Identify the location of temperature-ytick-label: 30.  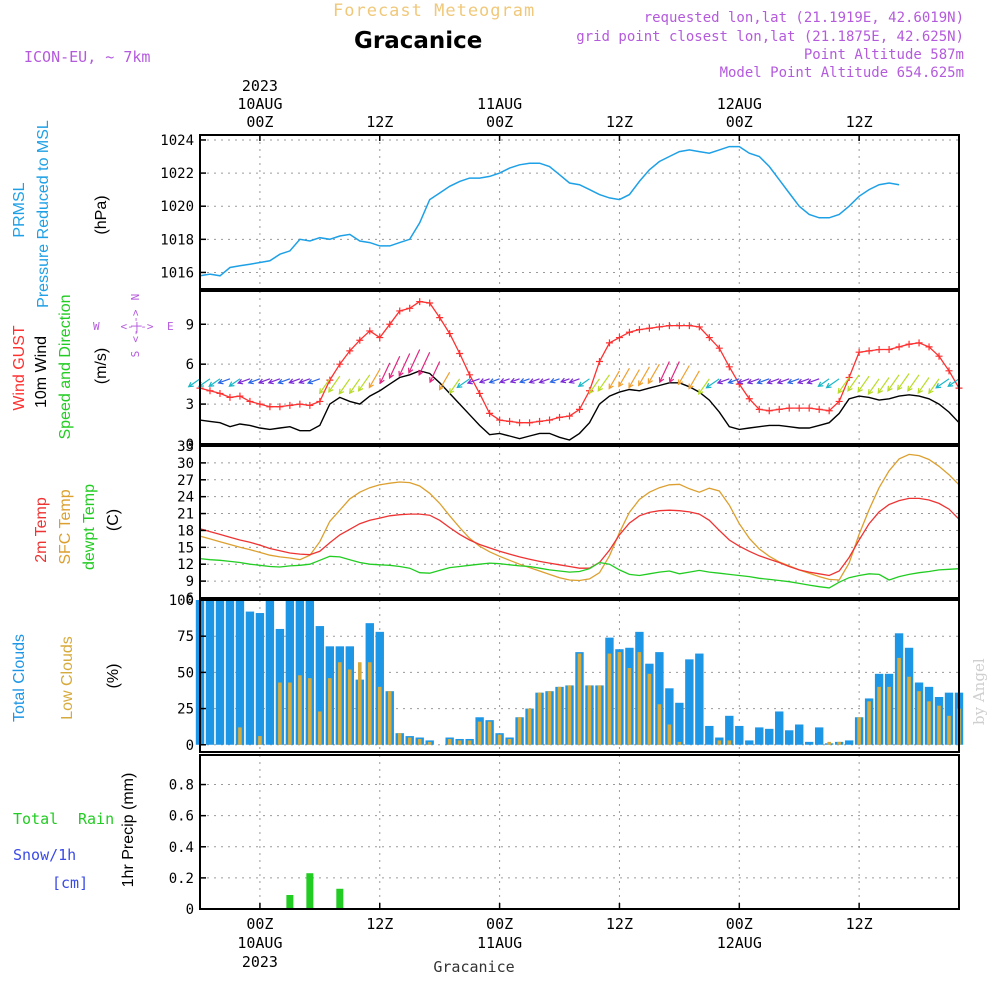
(185, 464).